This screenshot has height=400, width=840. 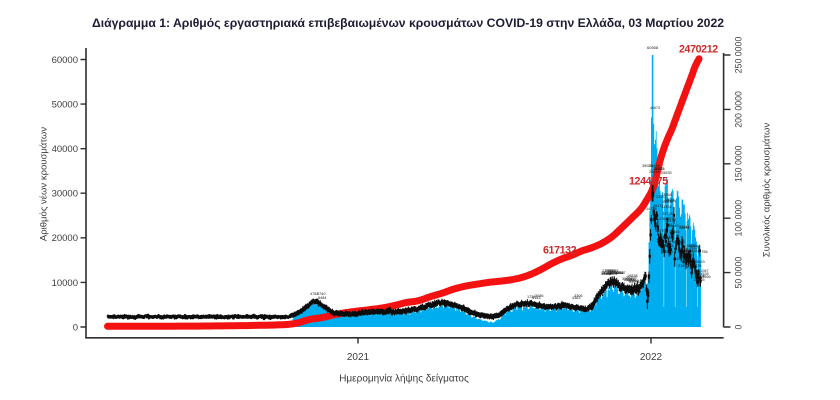 What do you see at coordinates (696, 266) in the screenshot?
I see `svg-text: 29735` at bounding box center [696, 266].